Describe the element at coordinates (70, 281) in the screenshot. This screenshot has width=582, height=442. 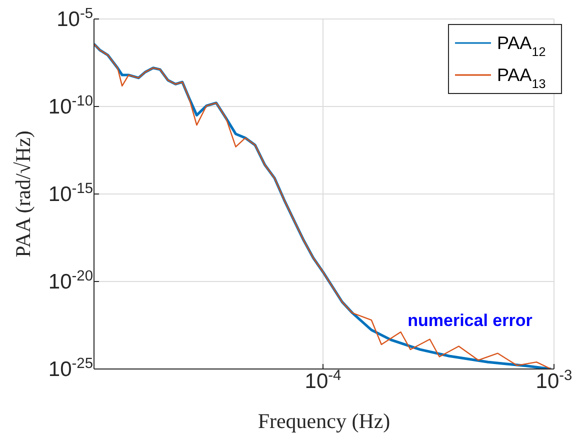
I see `y-tick-label: 10$^{-20}$` at that location.